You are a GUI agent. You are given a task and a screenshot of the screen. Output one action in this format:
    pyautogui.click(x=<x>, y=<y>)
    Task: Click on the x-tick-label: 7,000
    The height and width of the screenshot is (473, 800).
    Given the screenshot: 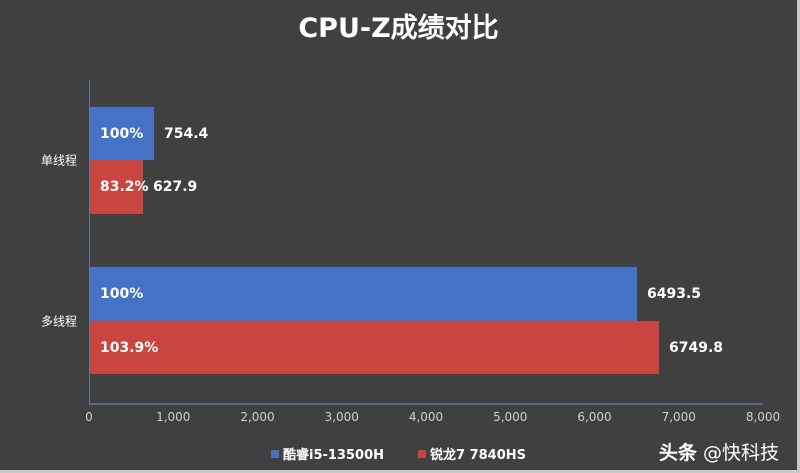 What is the action you would take?
    pyautogui.click(x=678, y=417)
    